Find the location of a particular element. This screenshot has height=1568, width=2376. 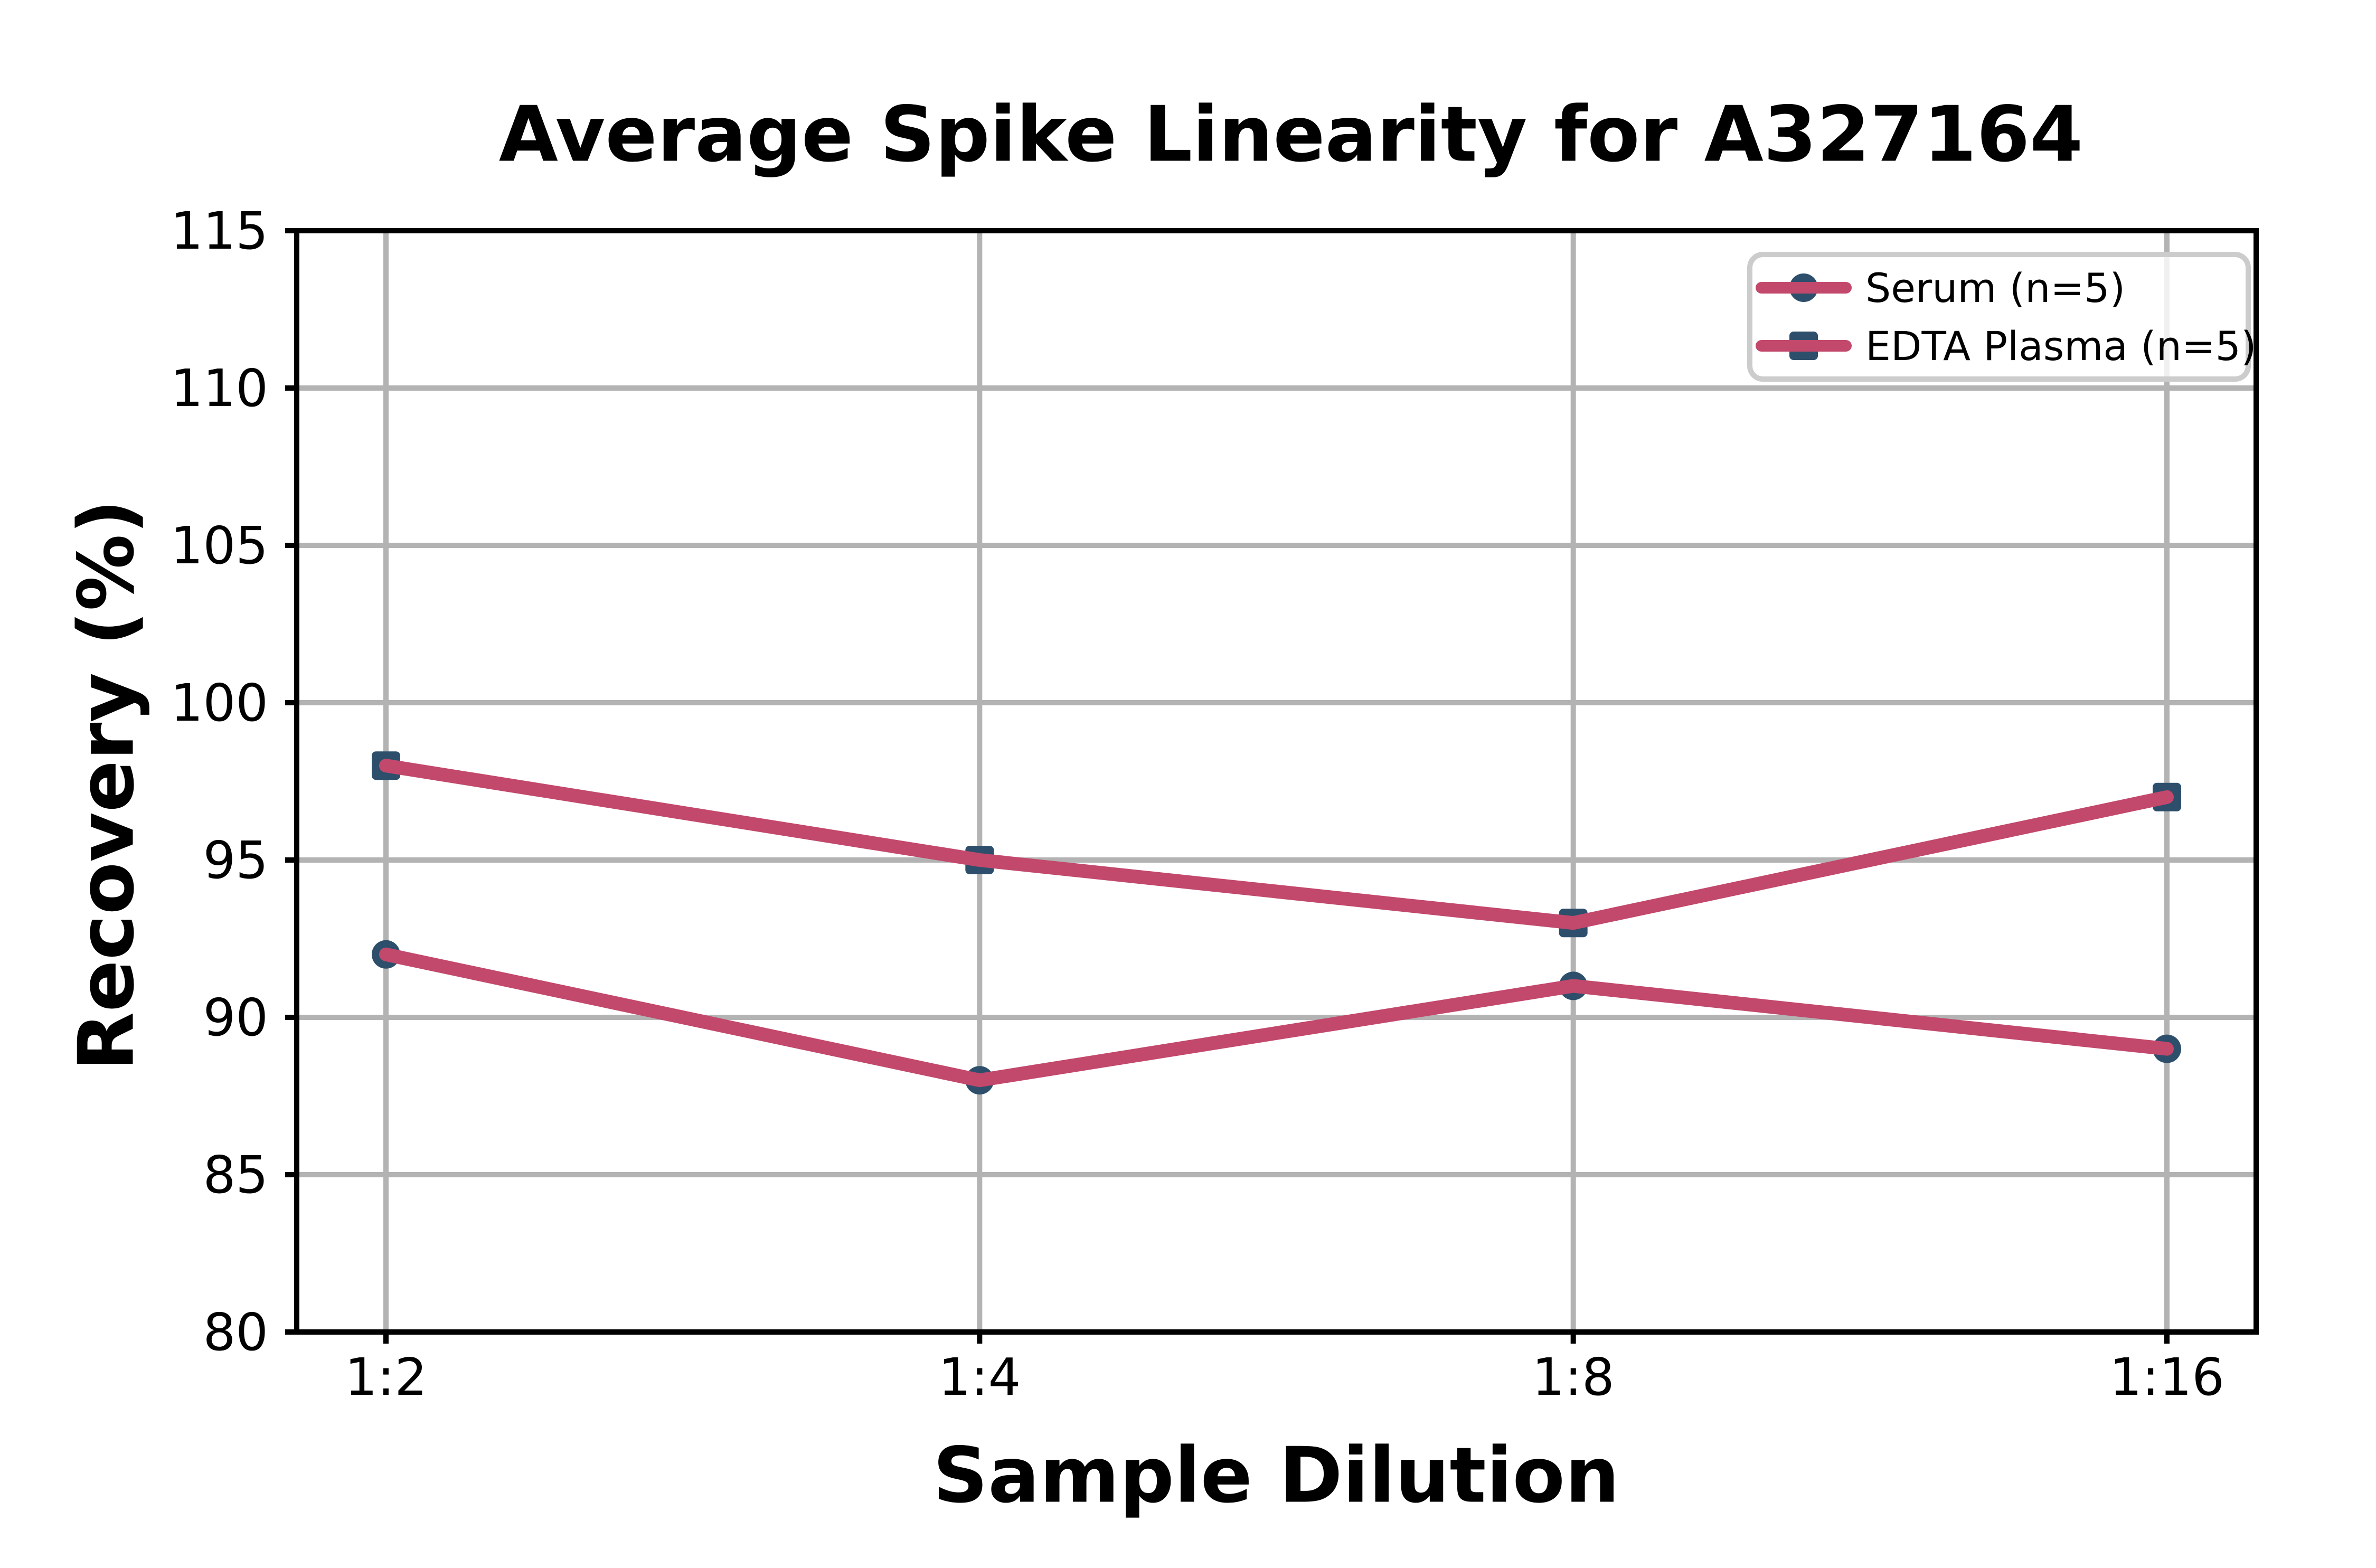

chart-title: Average Spike Linearity for A327164 is located at coordinates (1291, 135).